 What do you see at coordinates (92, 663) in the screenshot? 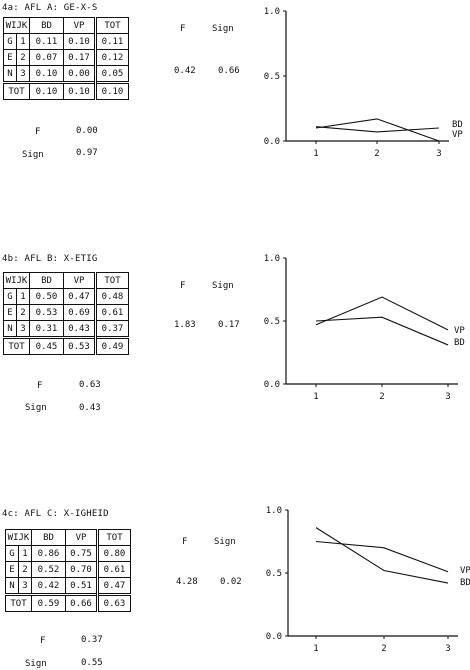
I see `bottom-sign-value: 0.55` at bounding box center [92, 663].